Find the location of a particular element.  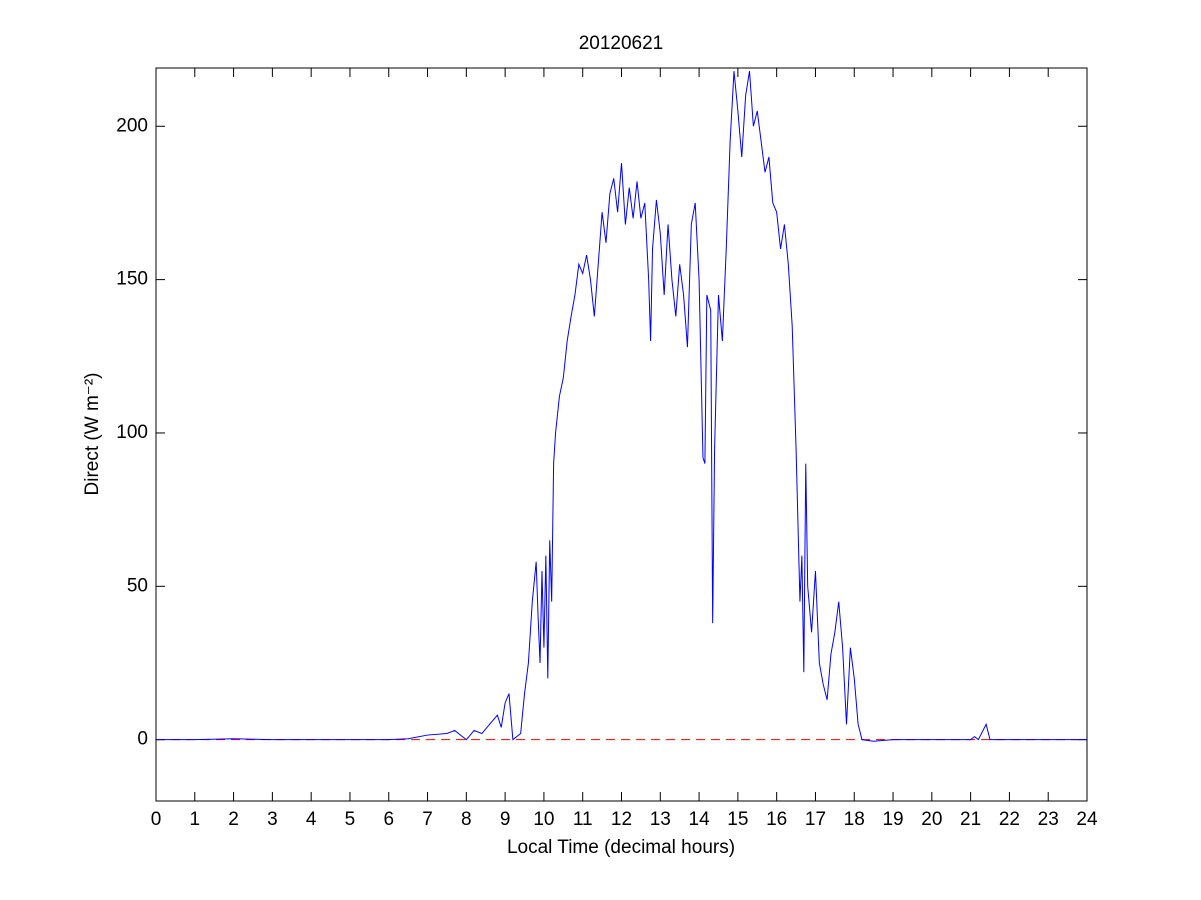

y-tick-label: 50 is located at coordinates (137, 585).